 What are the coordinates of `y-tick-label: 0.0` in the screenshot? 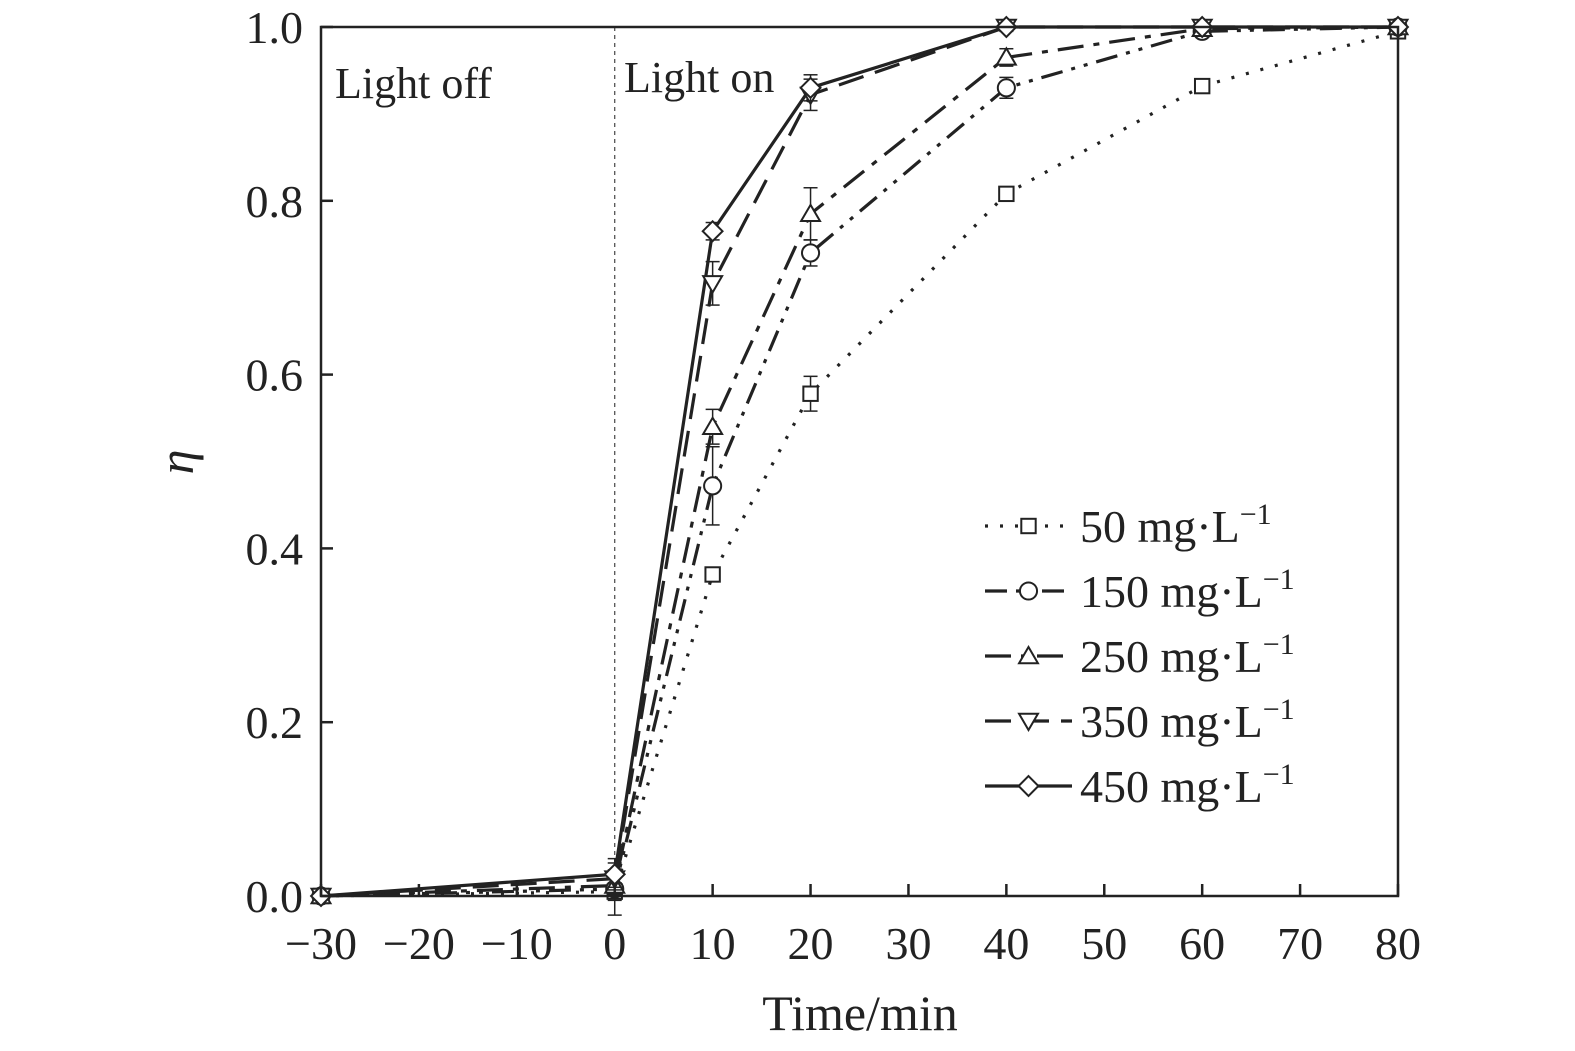 It's located at (275, 896).